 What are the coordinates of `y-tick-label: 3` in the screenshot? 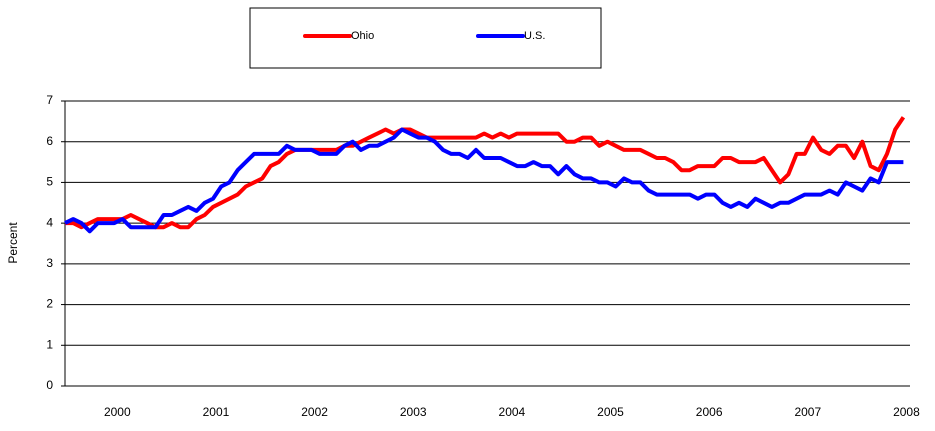 It's located at (49, 263).